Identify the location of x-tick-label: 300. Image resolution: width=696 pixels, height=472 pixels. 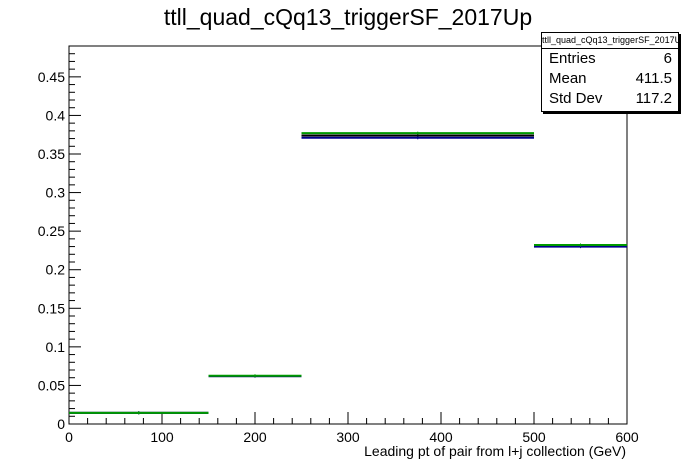
(348, 437).